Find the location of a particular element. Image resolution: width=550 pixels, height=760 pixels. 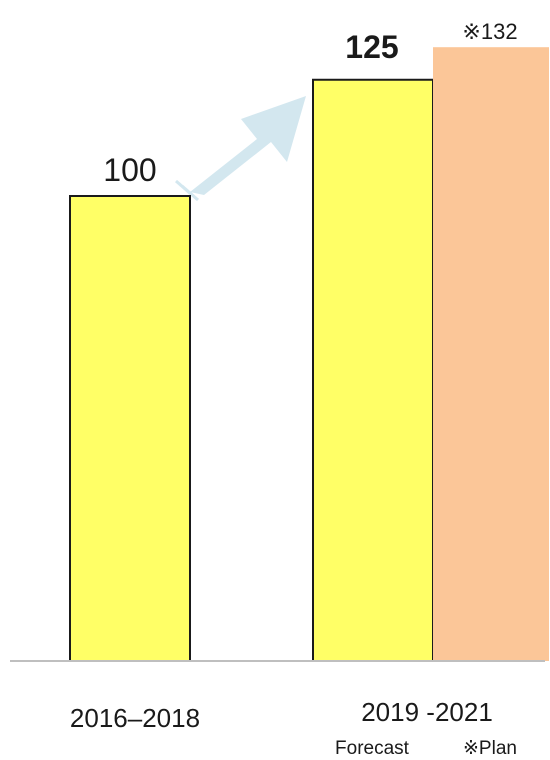

subcategory-label-plan: ※Plan is located at coordinates (490, 748).